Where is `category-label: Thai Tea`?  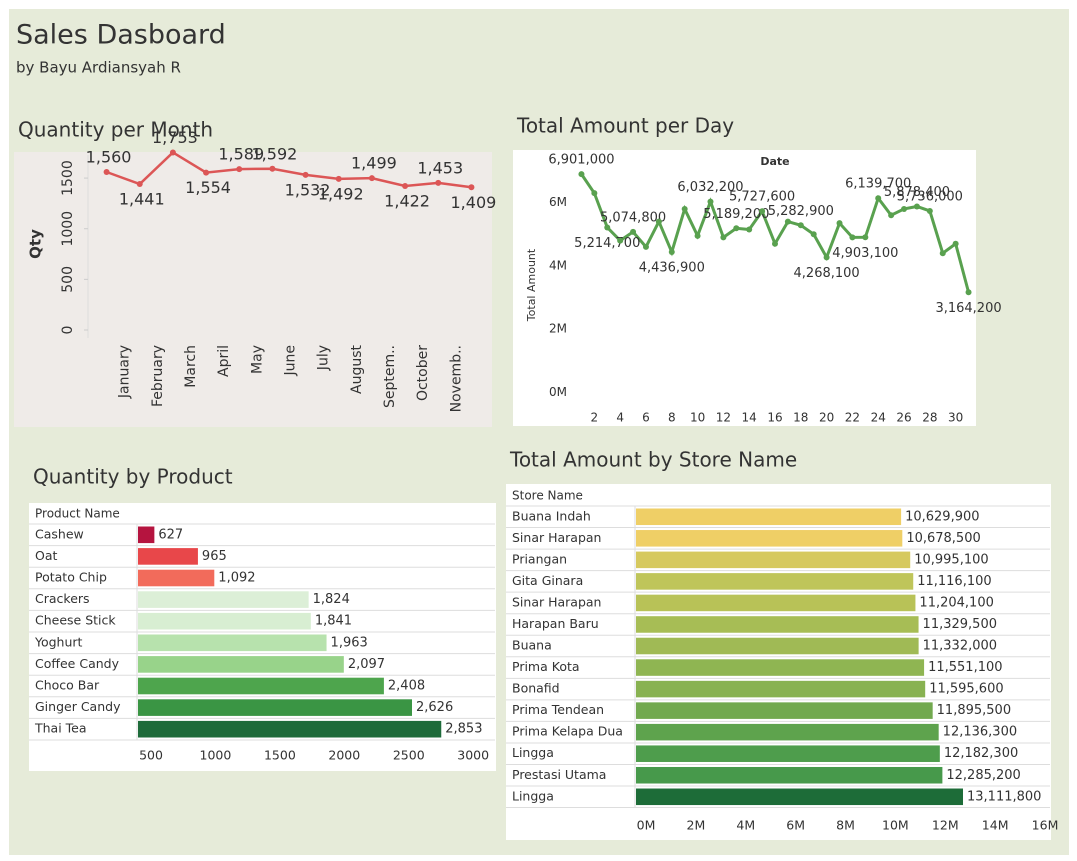
category-label: Thai Tea is located at coordinates (60, 728).